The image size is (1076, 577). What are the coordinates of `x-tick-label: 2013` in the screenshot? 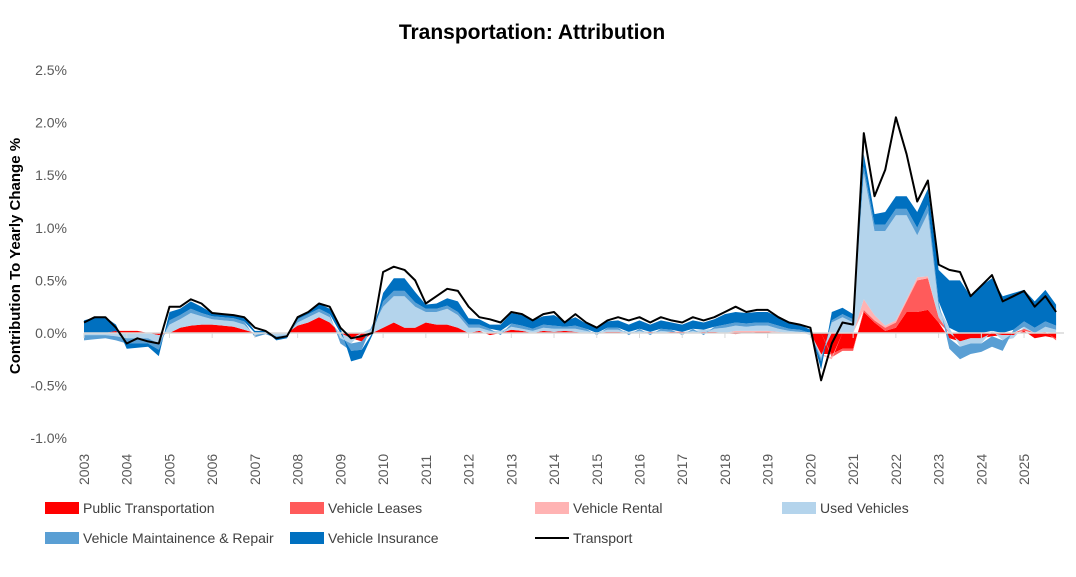 It's located at (511, 469).